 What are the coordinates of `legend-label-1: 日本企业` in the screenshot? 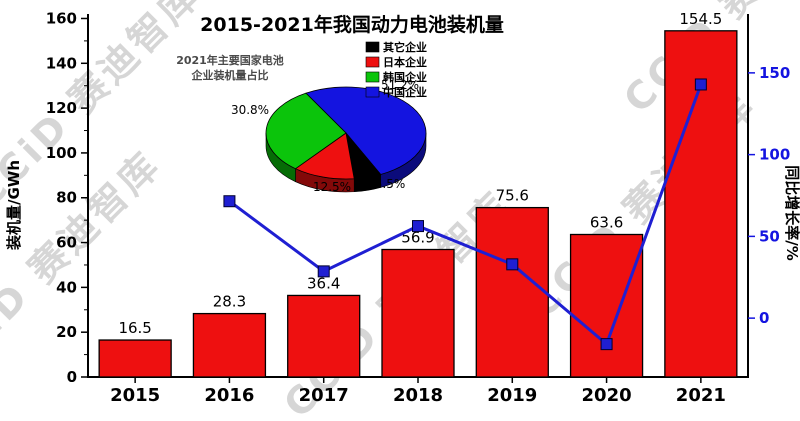 It's located at (405, 62).